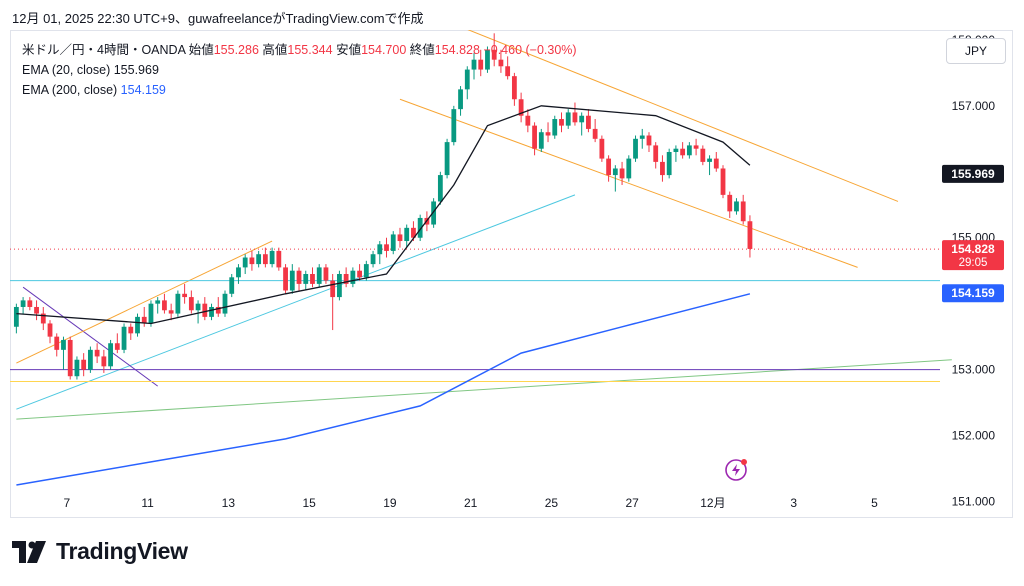 The height and width of the screenshot is (586, 1024). Describe the element at coordinates (973, 255) in the screenshot. I see `last-price-tag` at that location.